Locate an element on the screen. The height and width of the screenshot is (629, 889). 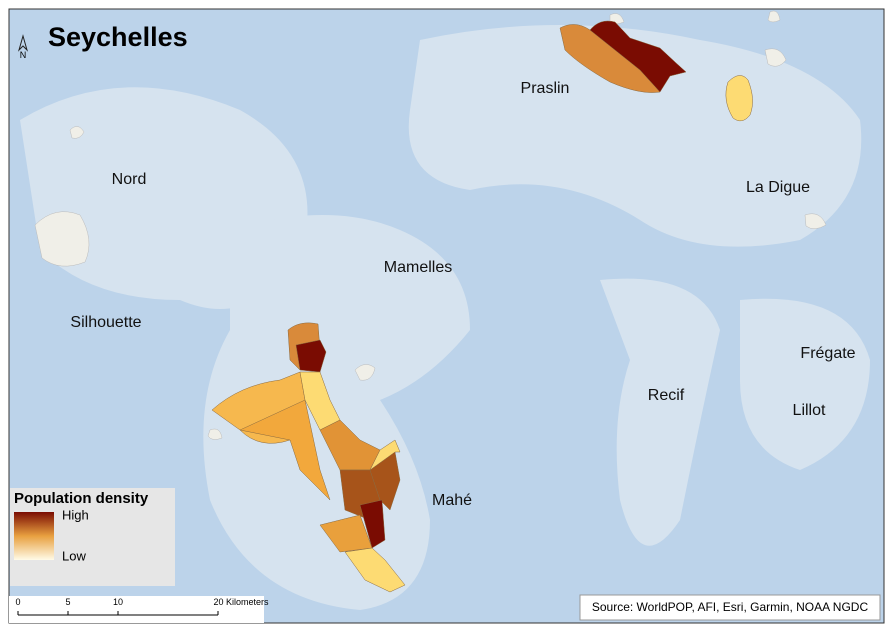
la-digue is located at coordinates (739, 98).